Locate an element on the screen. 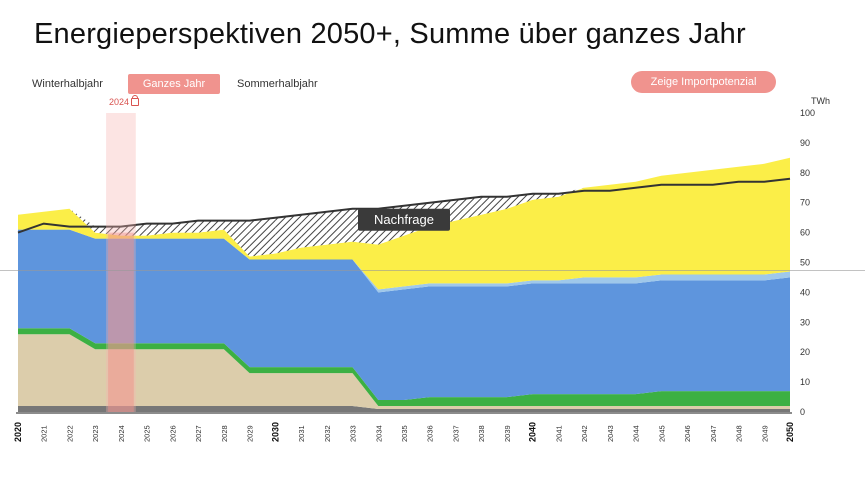  x-tick-label: 2026 is located at coordinates (172, 433).